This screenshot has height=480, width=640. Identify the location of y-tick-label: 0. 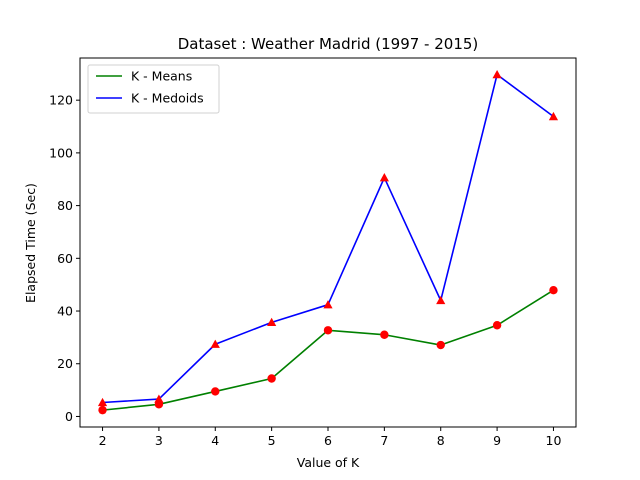
(69, 416).